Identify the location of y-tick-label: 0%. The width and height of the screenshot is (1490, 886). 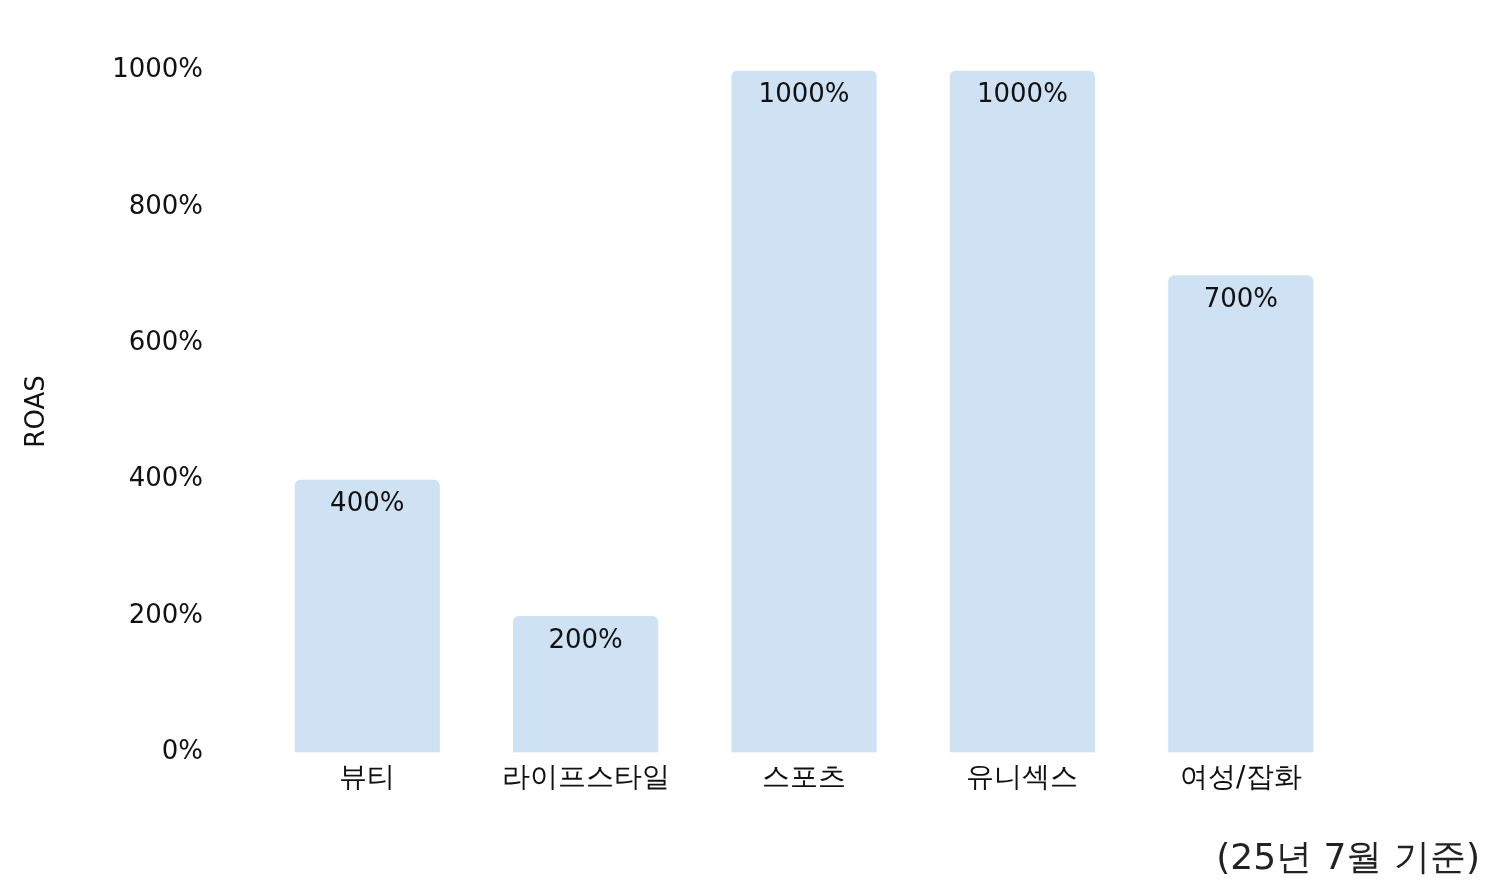
(182, 750).